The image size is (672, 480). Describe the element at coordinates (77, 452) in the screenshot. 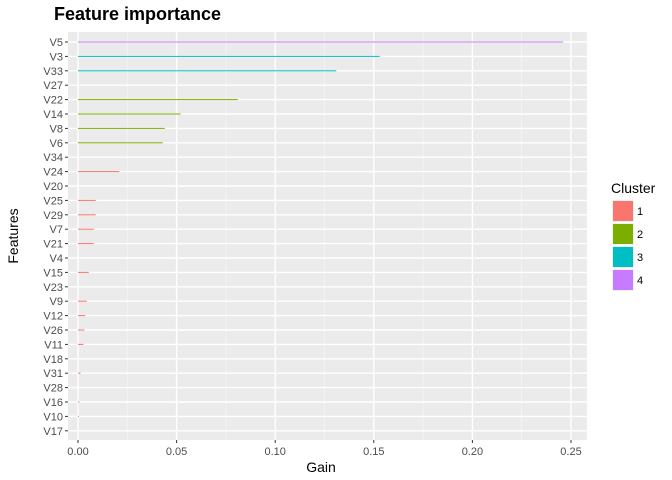

I see `x-tick-label: 0.00` at that location.